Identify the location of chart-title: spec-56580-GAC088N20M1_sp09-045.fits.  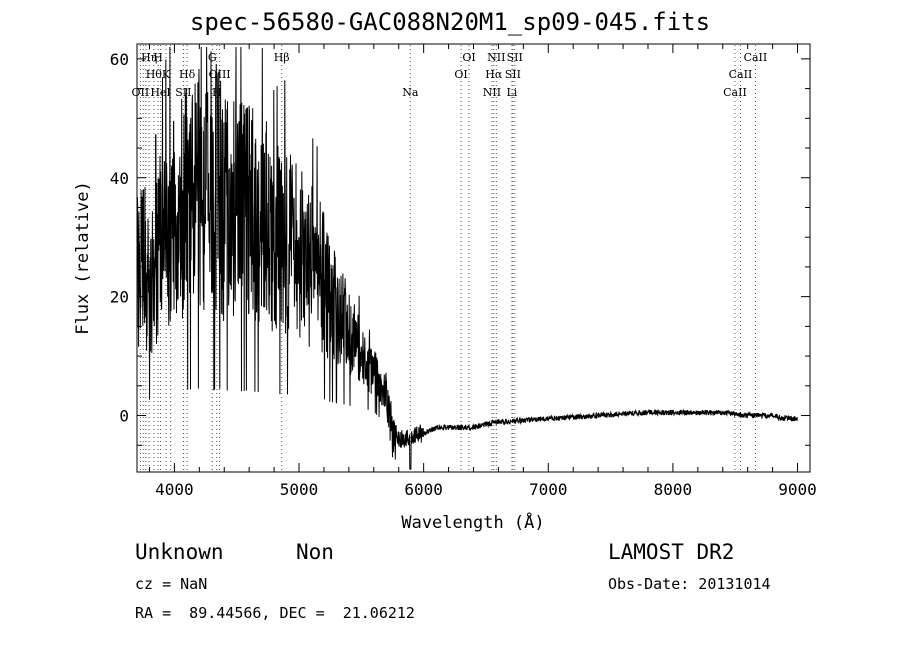
(450, 22).